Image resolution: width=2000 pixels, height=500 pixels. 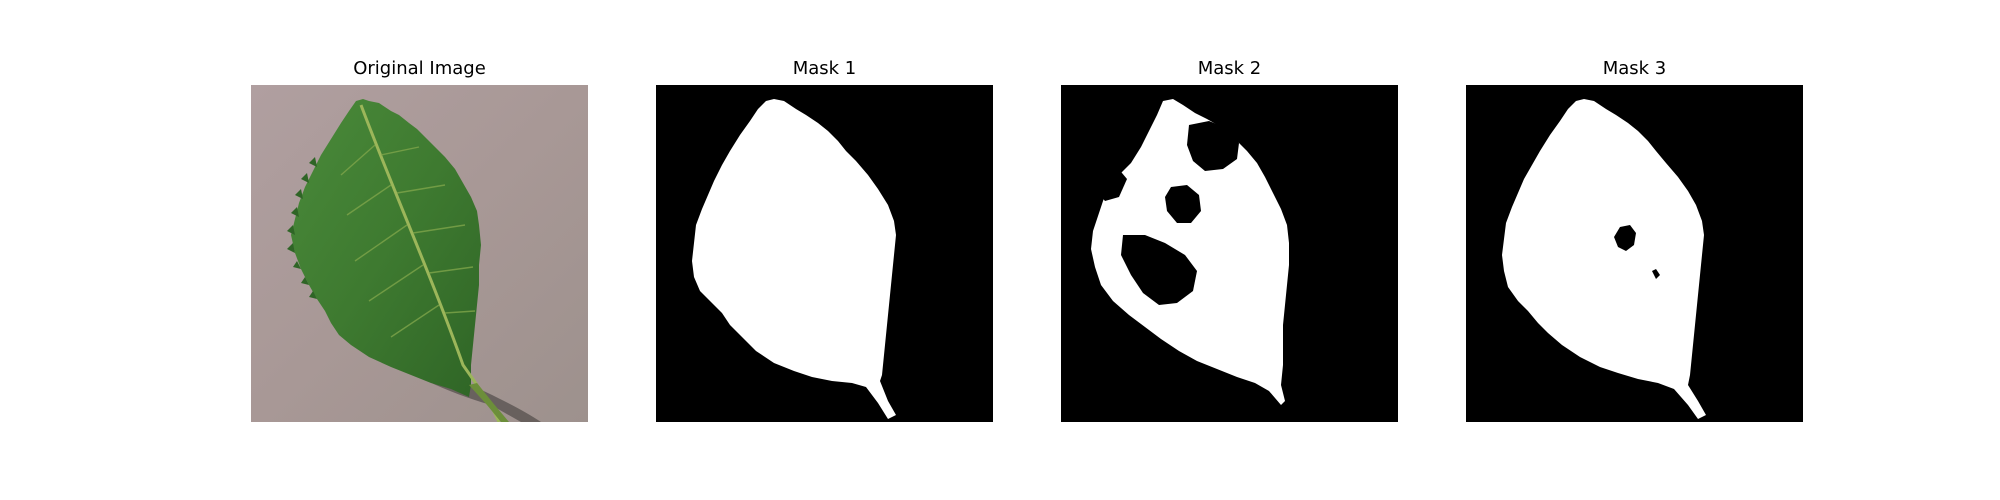 I want to click on mask-2-image, so click(x=1229, y=253).